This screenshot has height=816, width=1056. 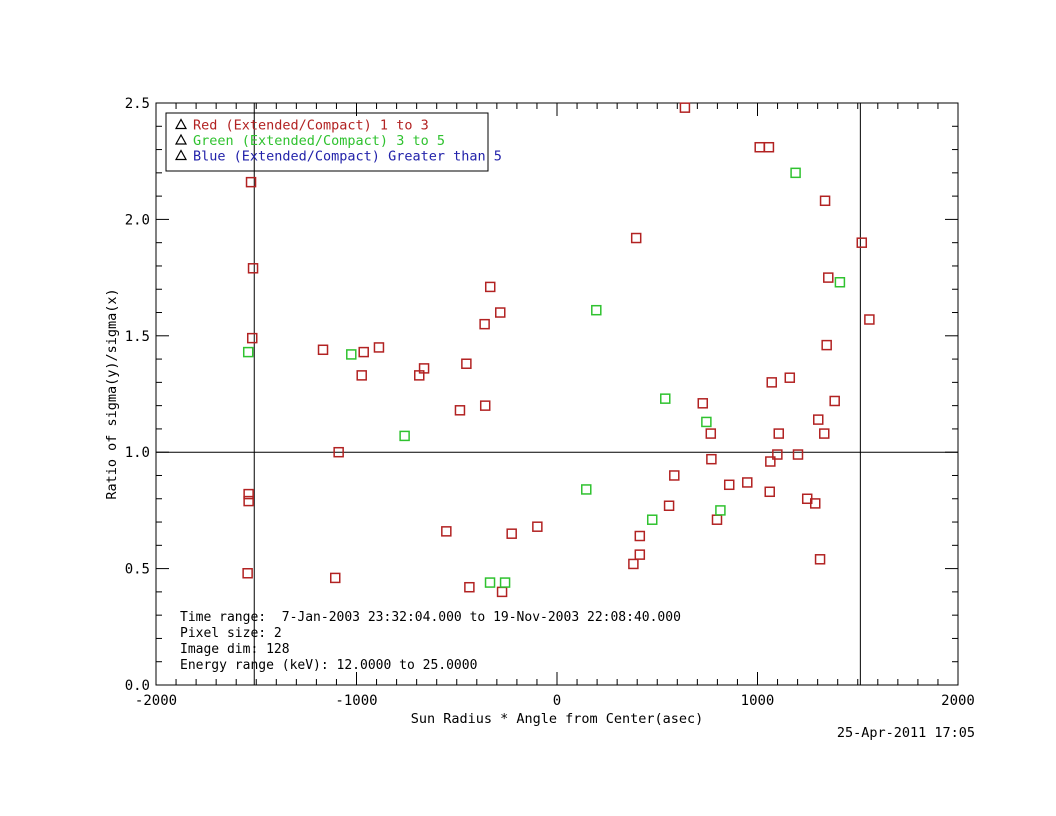 What do you see at coordinates (231, 633) in the screenshot?
I see `annotation-line: Pixel size: 2` at bounding box center [231, 633].